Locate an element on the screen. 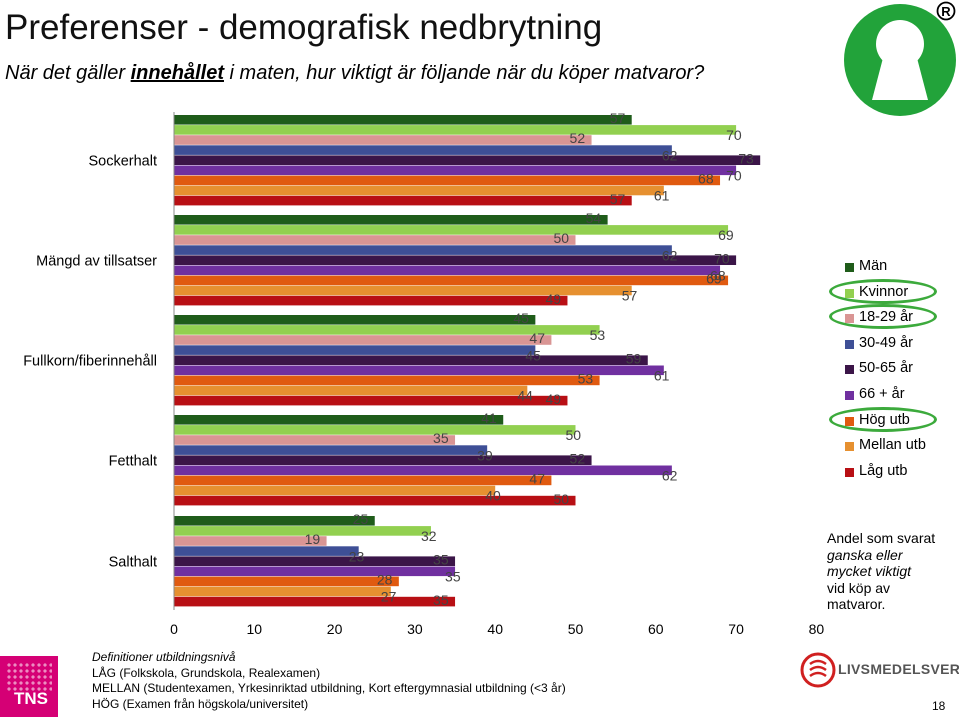 The width and height of the screenshot is (959, 717). definition-low: LÅG (Folkskola, Grundskola, Realexamen) is located at coordinates (206, 672).